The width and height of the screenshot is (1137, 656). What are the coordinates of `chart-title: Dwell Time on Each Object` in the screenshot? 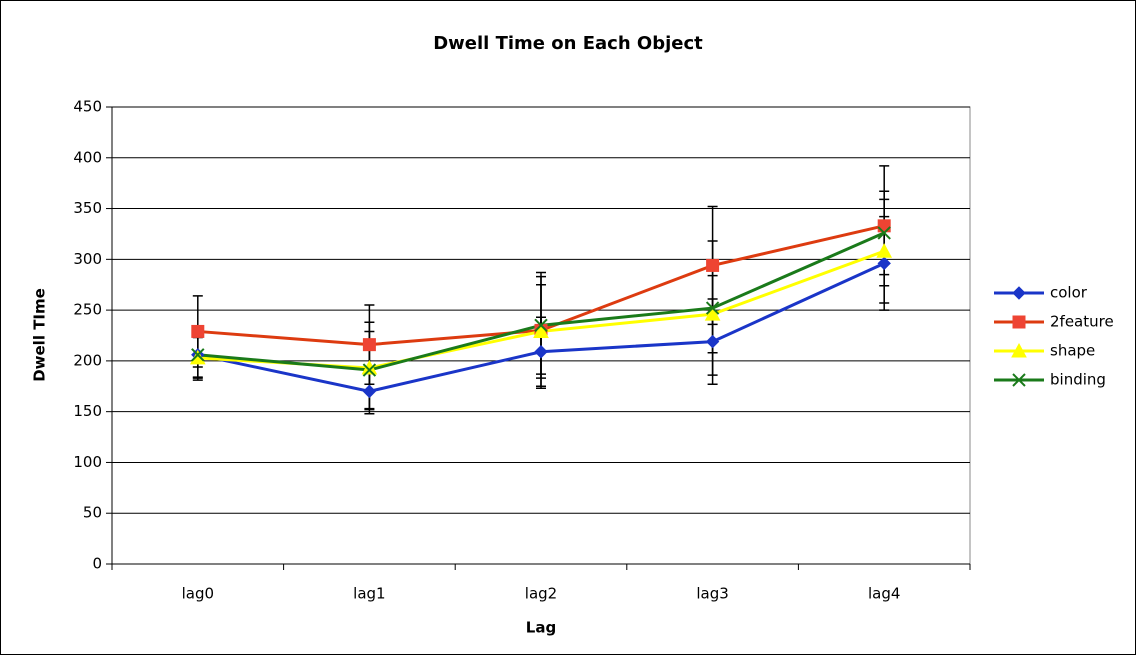 It's located at (568, 43).